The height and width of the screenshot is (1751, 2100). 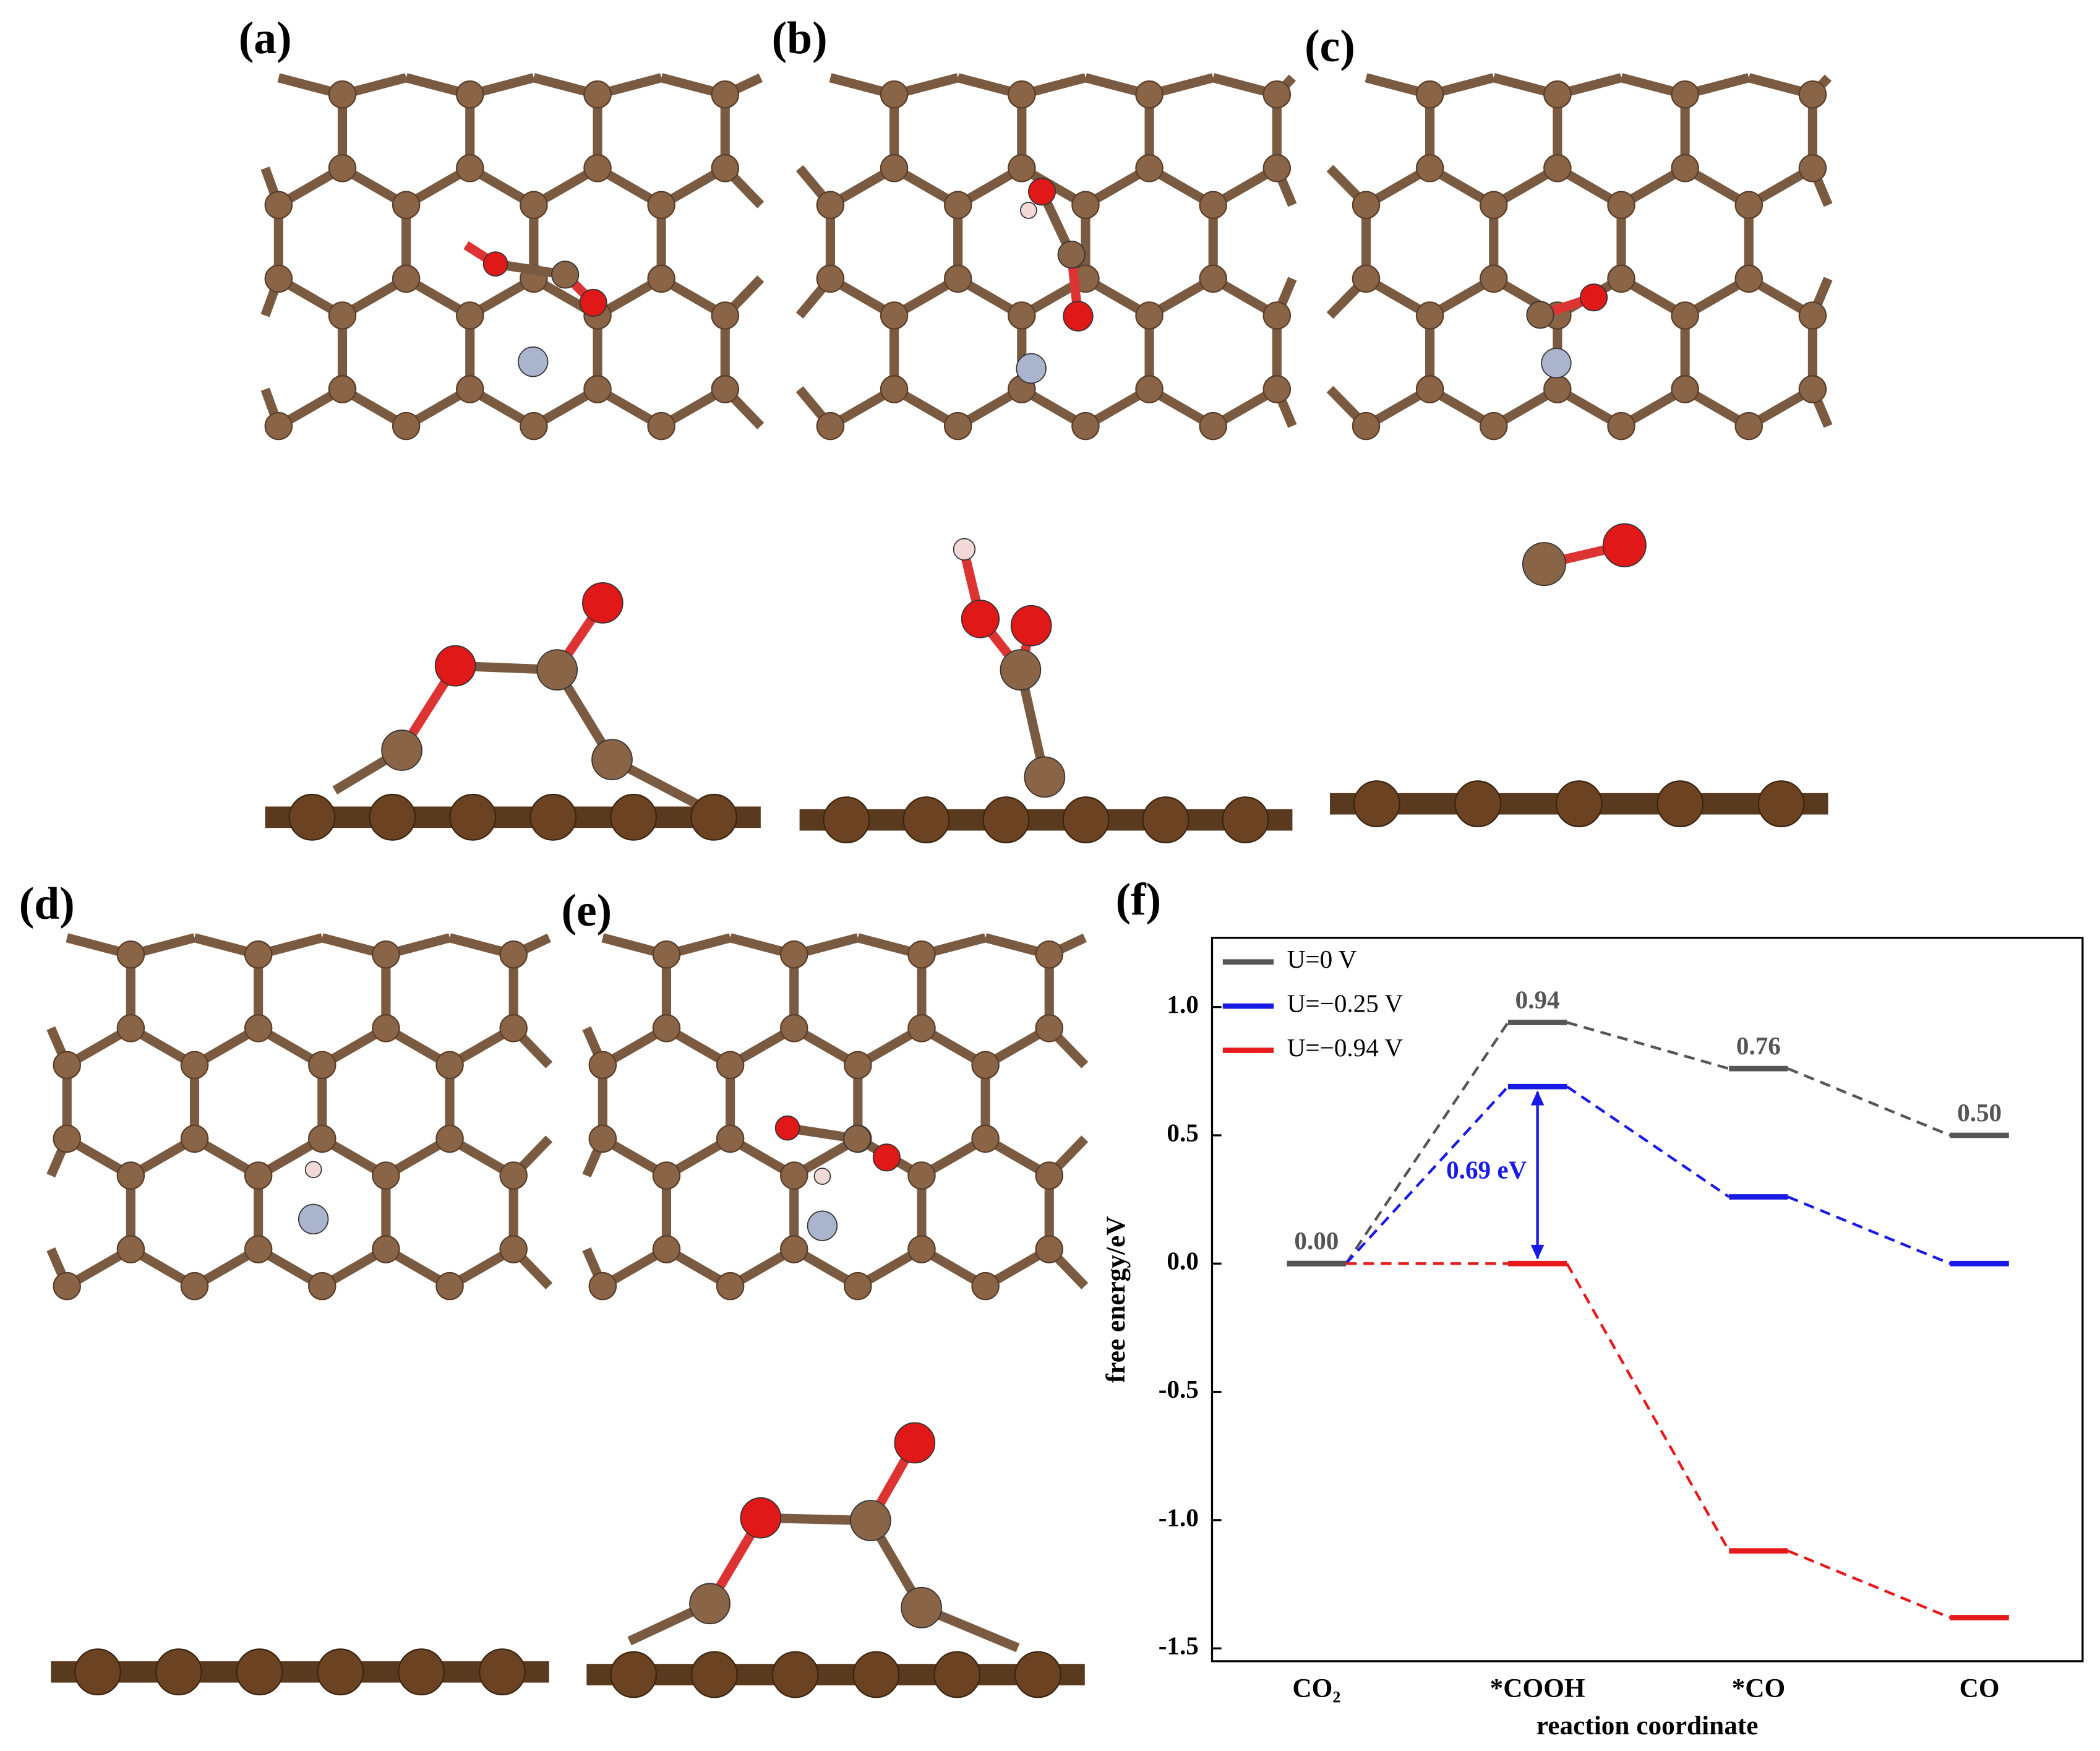 What do you see at coordinates (1028, 210) in the screenshot?
I see `hydrogen-atom` at bounding box center [1028, 210].